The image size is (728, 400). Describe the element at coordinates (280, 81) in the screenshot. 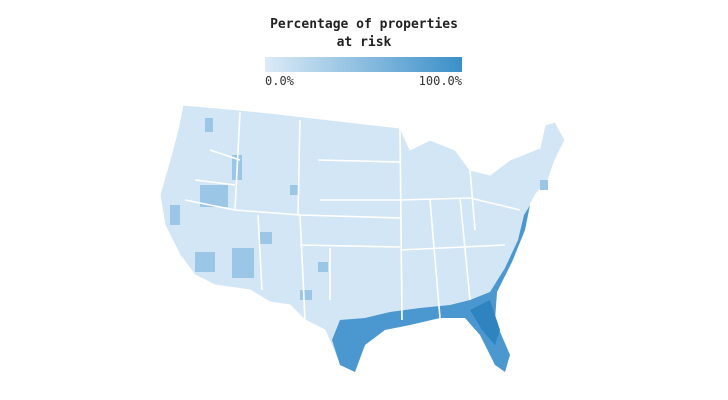

I see `legend-tick-label: 0.0%` at that location.